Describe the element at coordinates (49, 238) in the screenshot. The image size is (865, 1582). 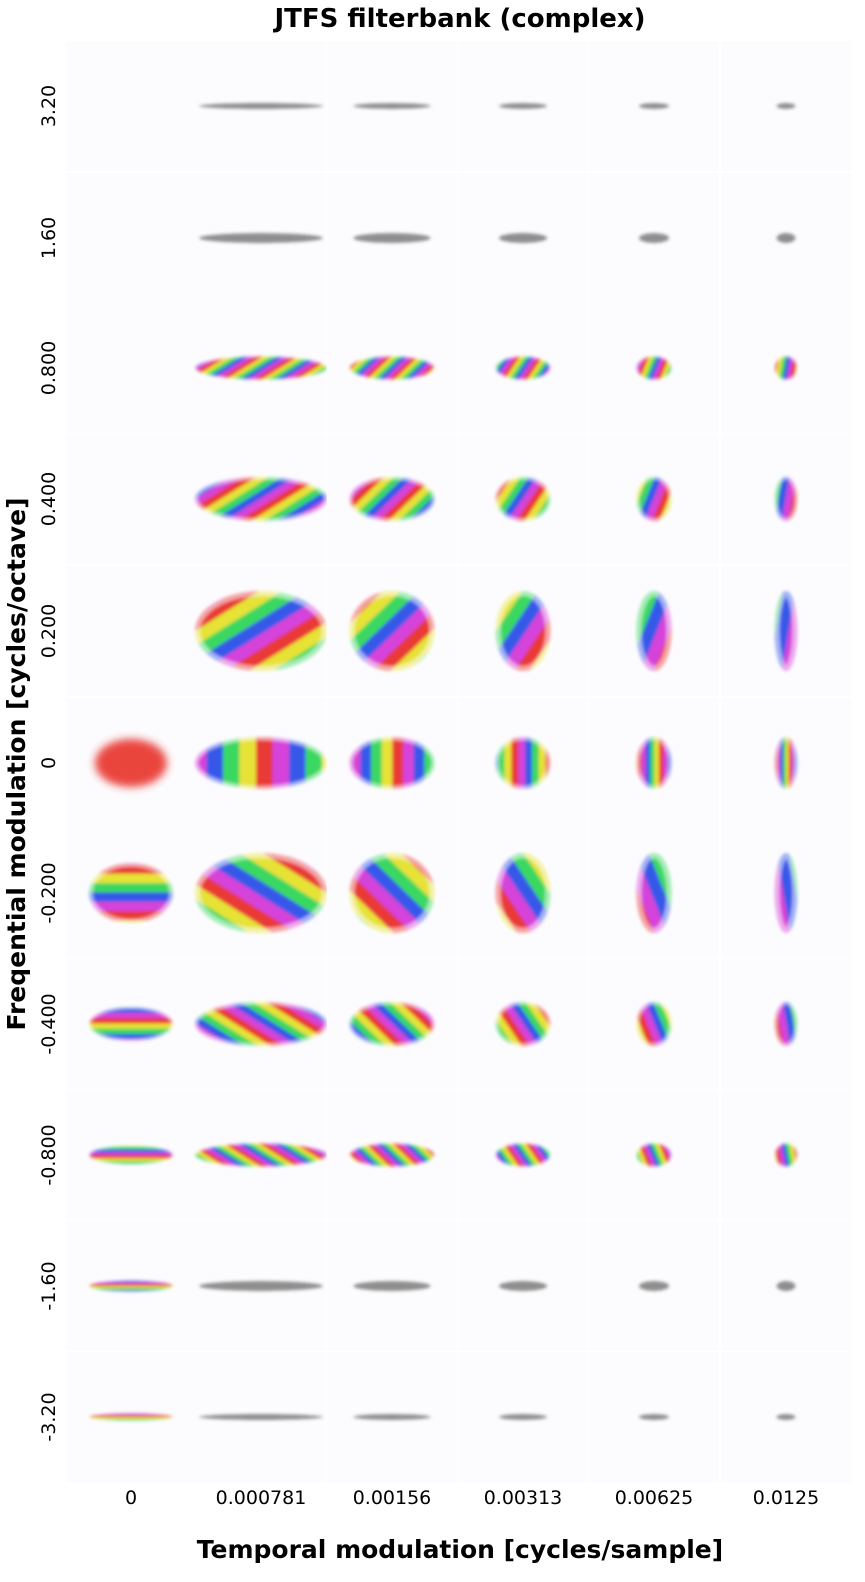
I see `y-tick-label: 1.60` at that location.